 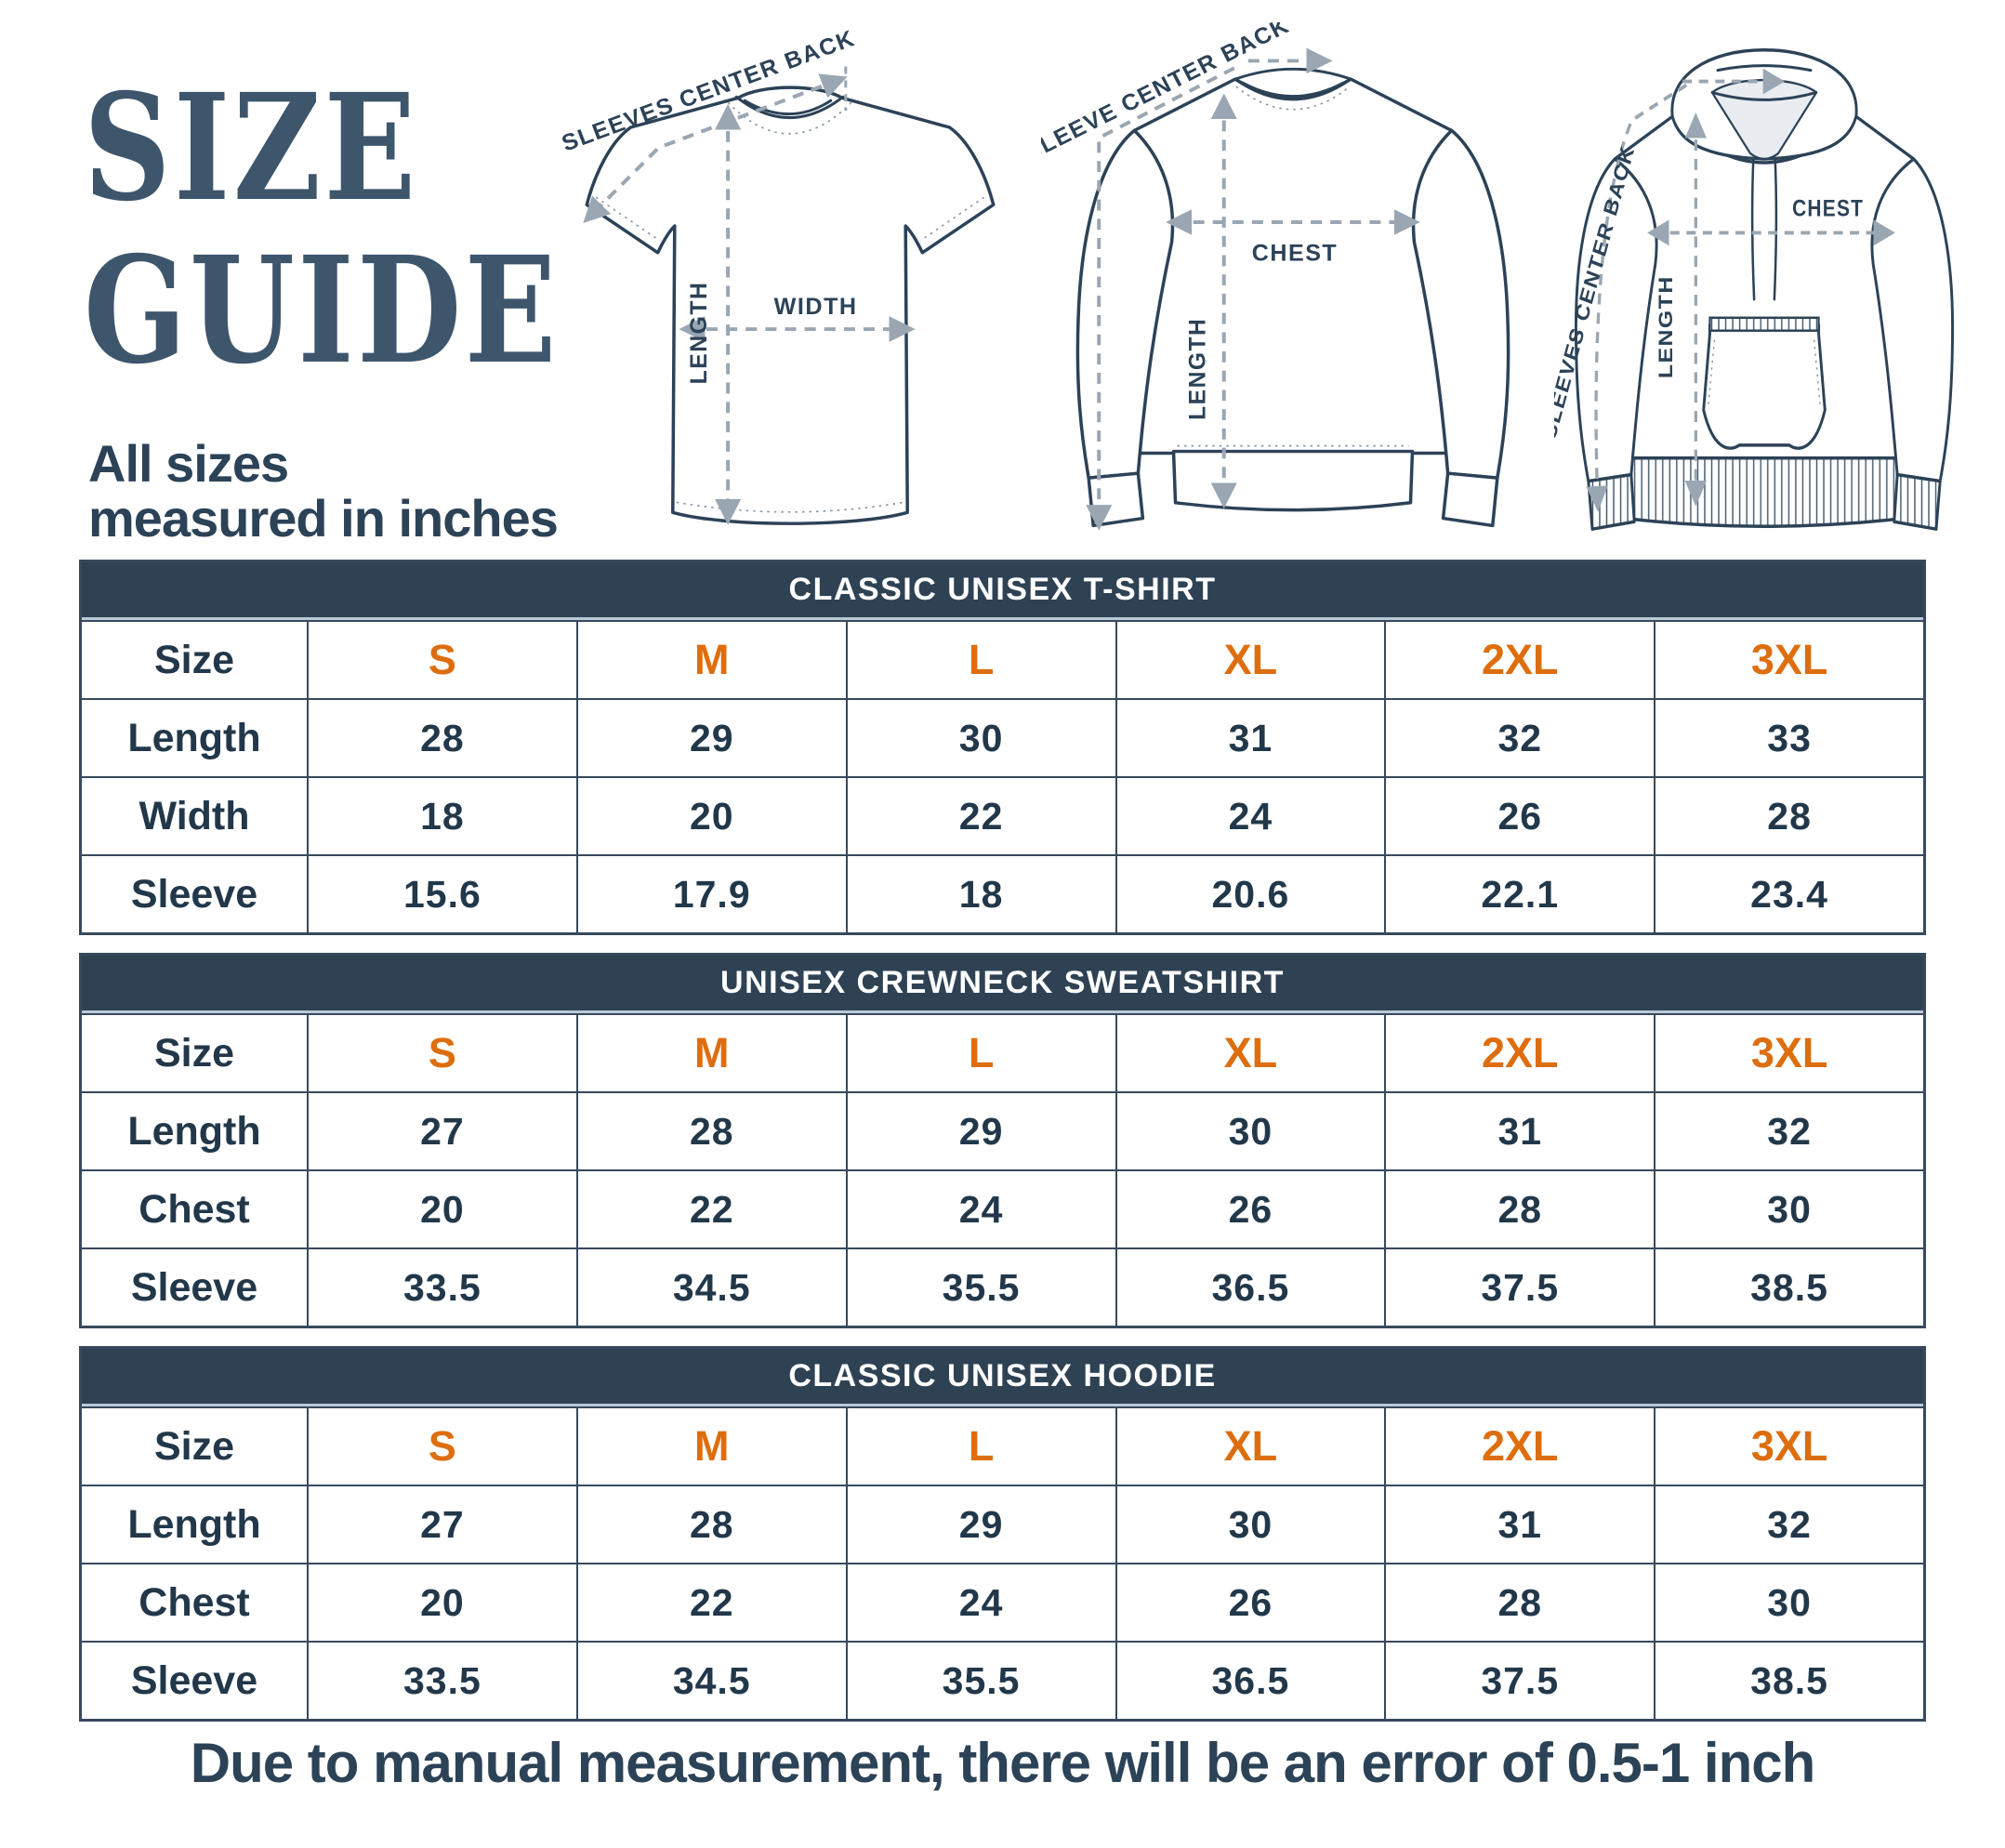 What do you see at coordinates (442, 1524) in the screenshot?
I see `value-cell: 27` at bounding box center [442, 1524].